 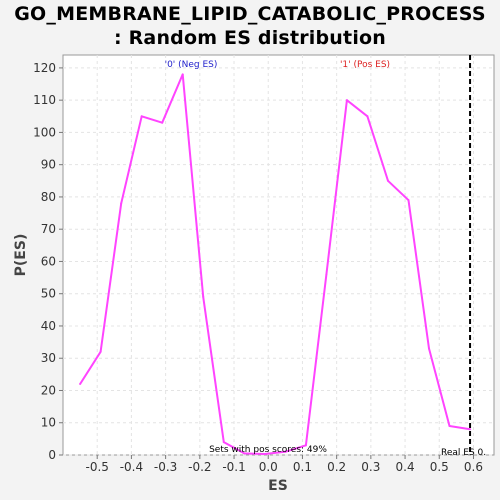 I want to click on y-tick-label: 30, so click(x=48, y=358).